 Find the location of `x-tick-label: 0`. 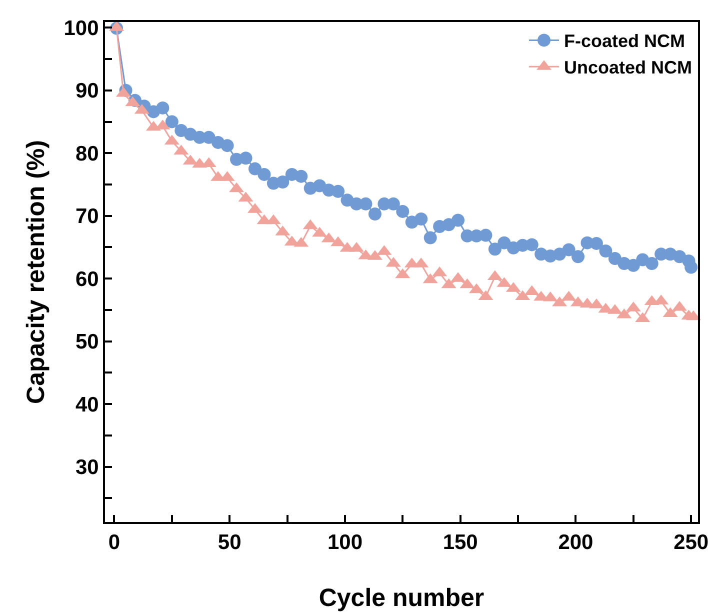

x-tick-label: 0 is located at coordinates (114, 542).